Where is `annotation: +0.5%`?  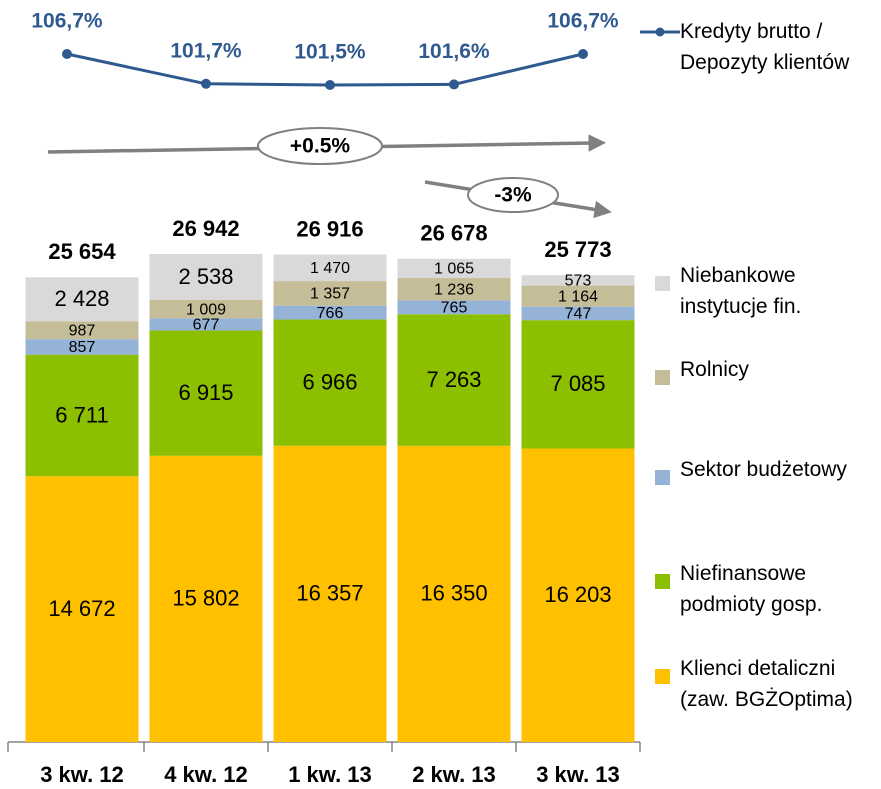
annotation: +0.5% is located at coordinates (320, 146).